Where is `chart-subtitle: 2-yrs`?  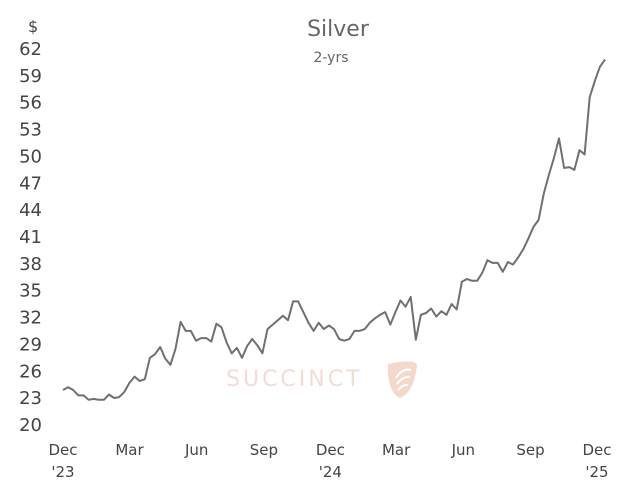
chart-subtitle: 2-yrs is located at coordinates (331, 58).